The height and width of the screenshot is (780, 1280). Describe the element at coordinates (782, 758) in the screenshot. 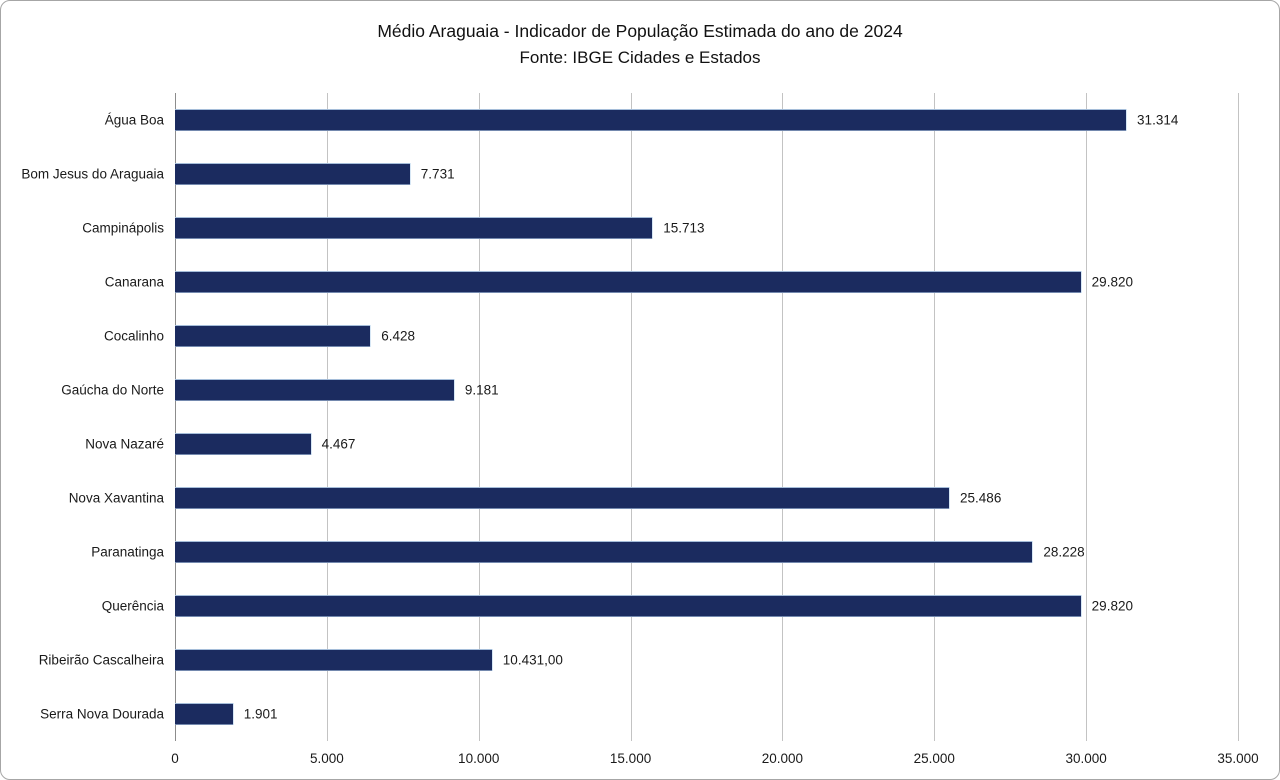

I see `x-tick-label: 20.000` at that location.